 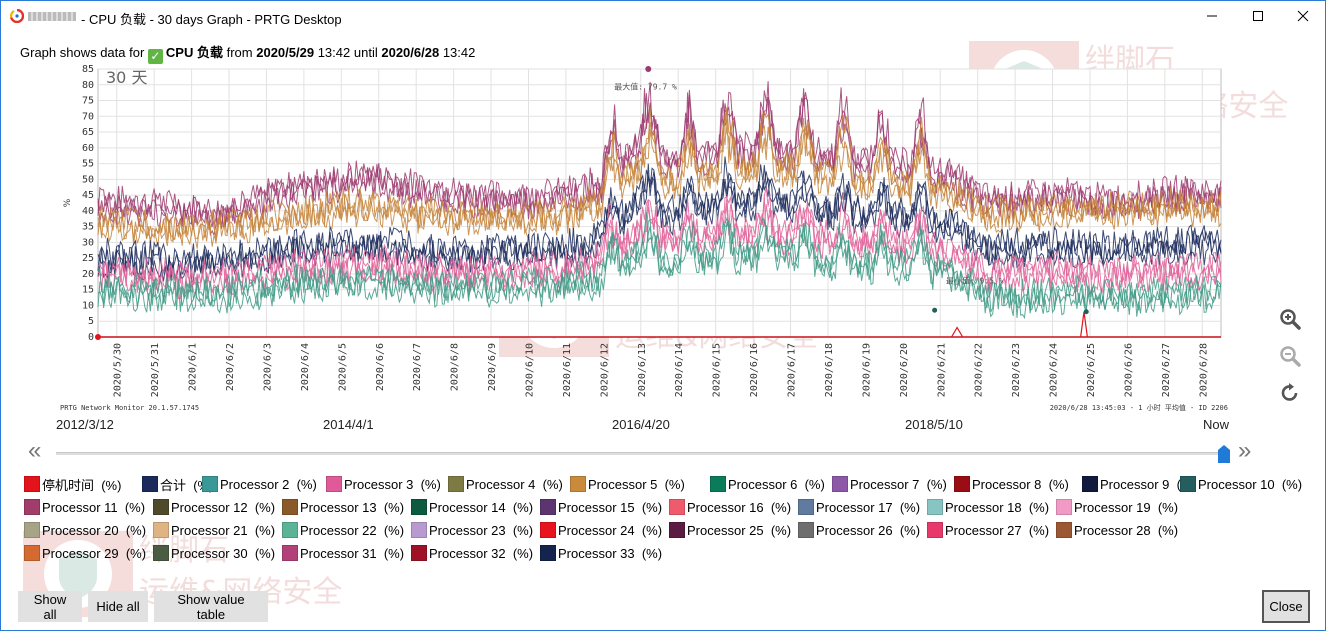 What do you see at coordinates (1290, 319) in the screenshot?
I see `zoom-in-button` at bounding box center [1290, 319].